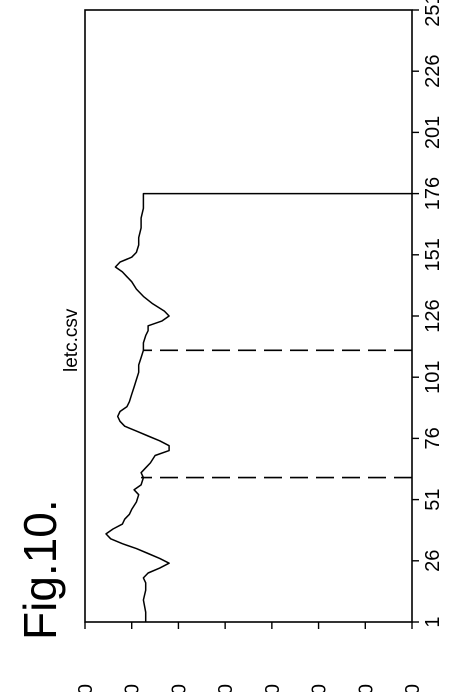  I want to click on x-tick-label: 126, so click(433, 315).